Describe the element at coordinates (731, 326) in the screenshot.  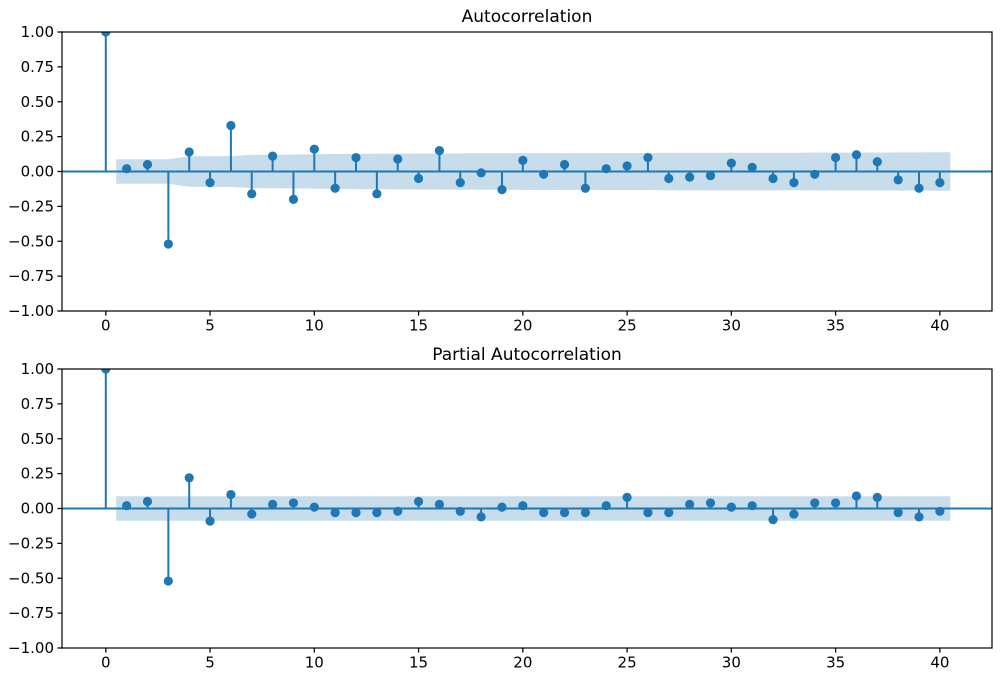
I see `x-tick-label: 30` at that location.